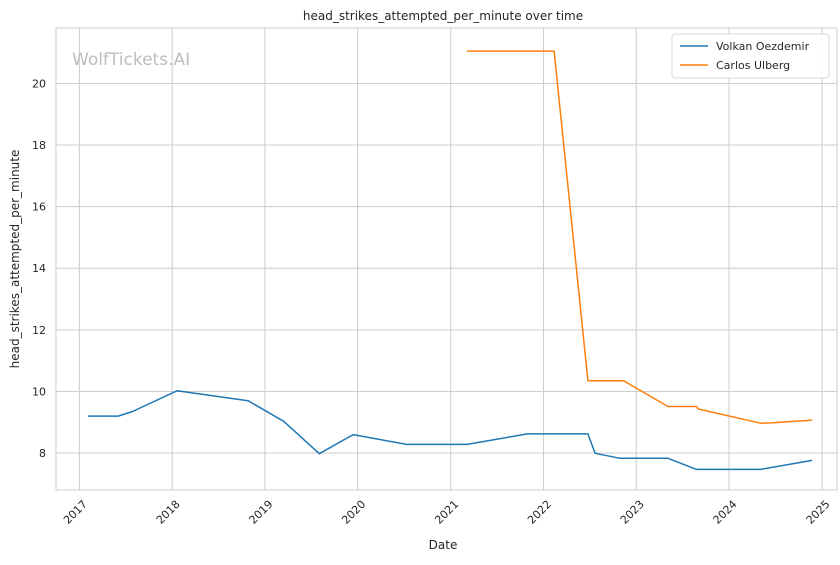 The width and height of the screenshot is (840, 565). I want to click on x-tick-label: 2018, so click(168, 512).